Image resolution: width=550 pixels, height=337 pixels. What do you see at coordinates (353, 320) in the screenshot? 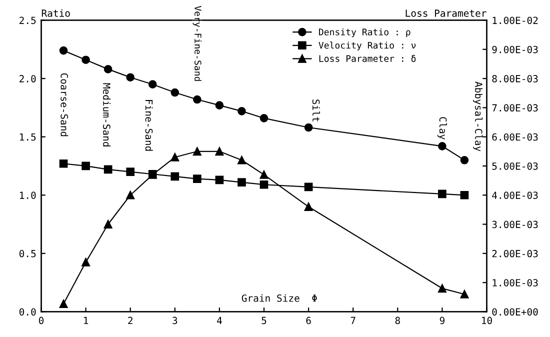
I see `x-tick-label: 7` at bounding box center [353, 320].